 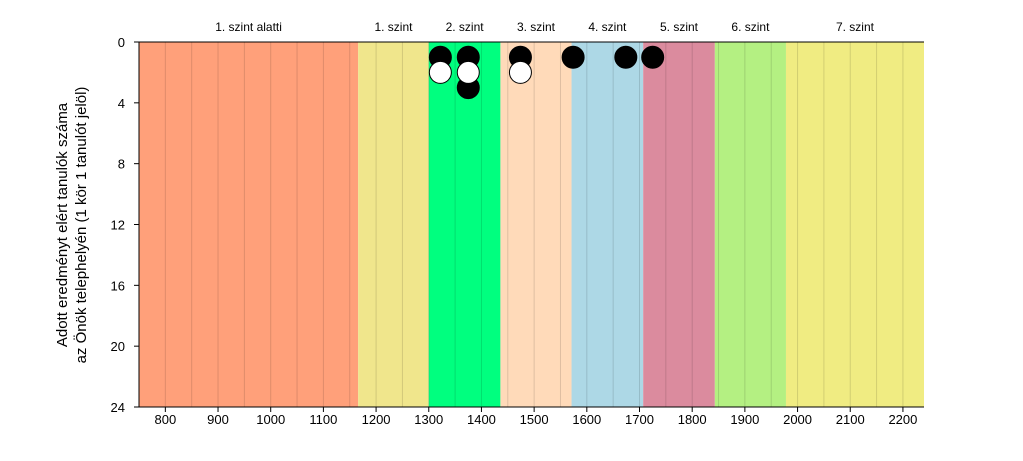 What do you see at coordinates (546, 72) in the screenshot?
I see `student-markers` at bounding box center [546, 72].